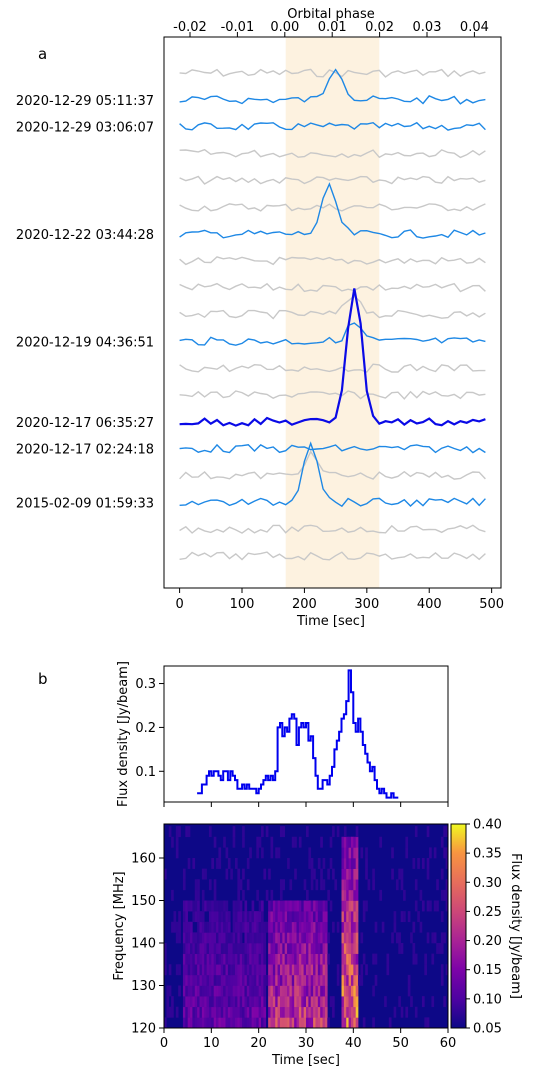 This screenshot has width=539, height=1081. I want to click on x-tick-label-4: 400, so click(429, 604).